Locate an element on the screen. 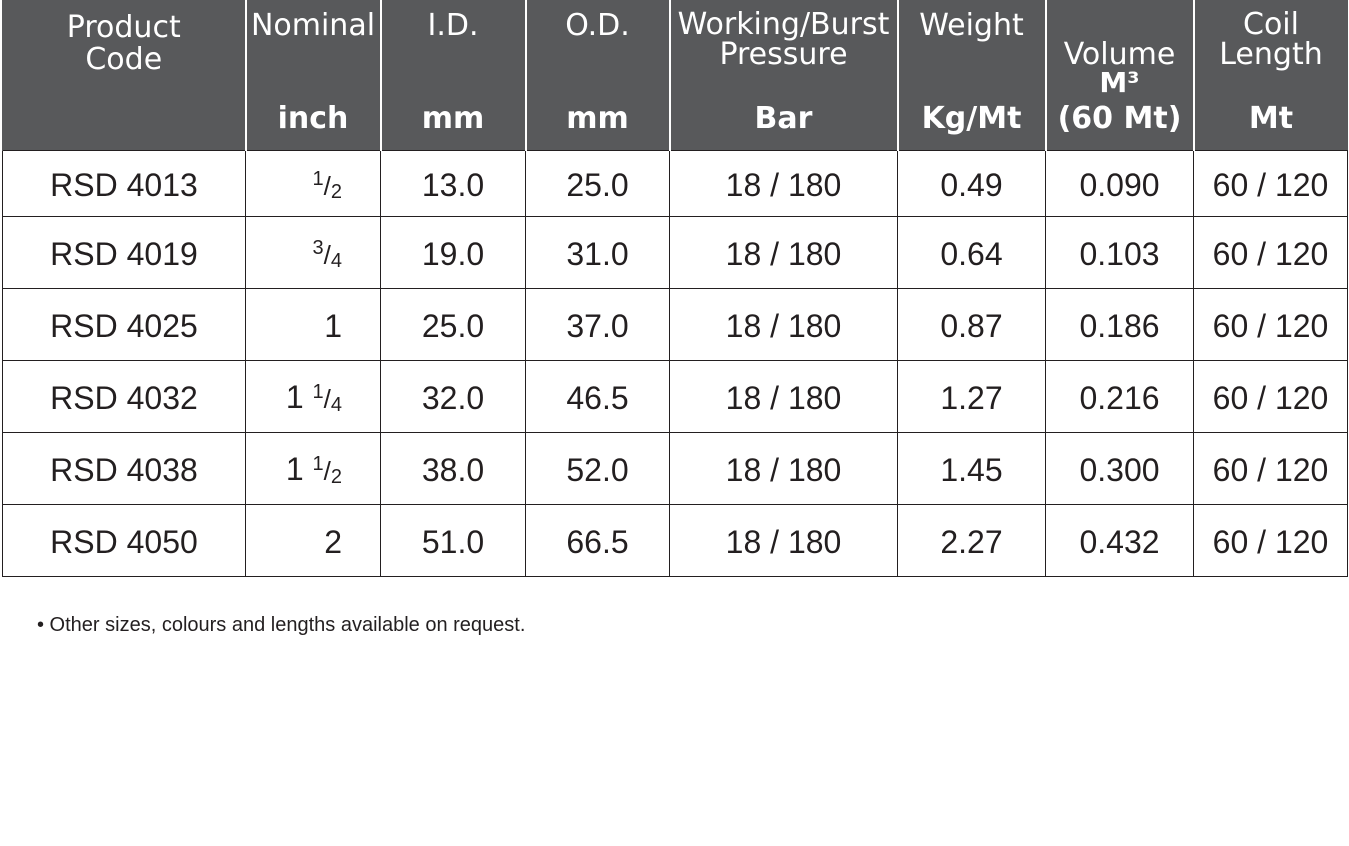  header-subtitle: M³ is located at coordinates (1119, 82).